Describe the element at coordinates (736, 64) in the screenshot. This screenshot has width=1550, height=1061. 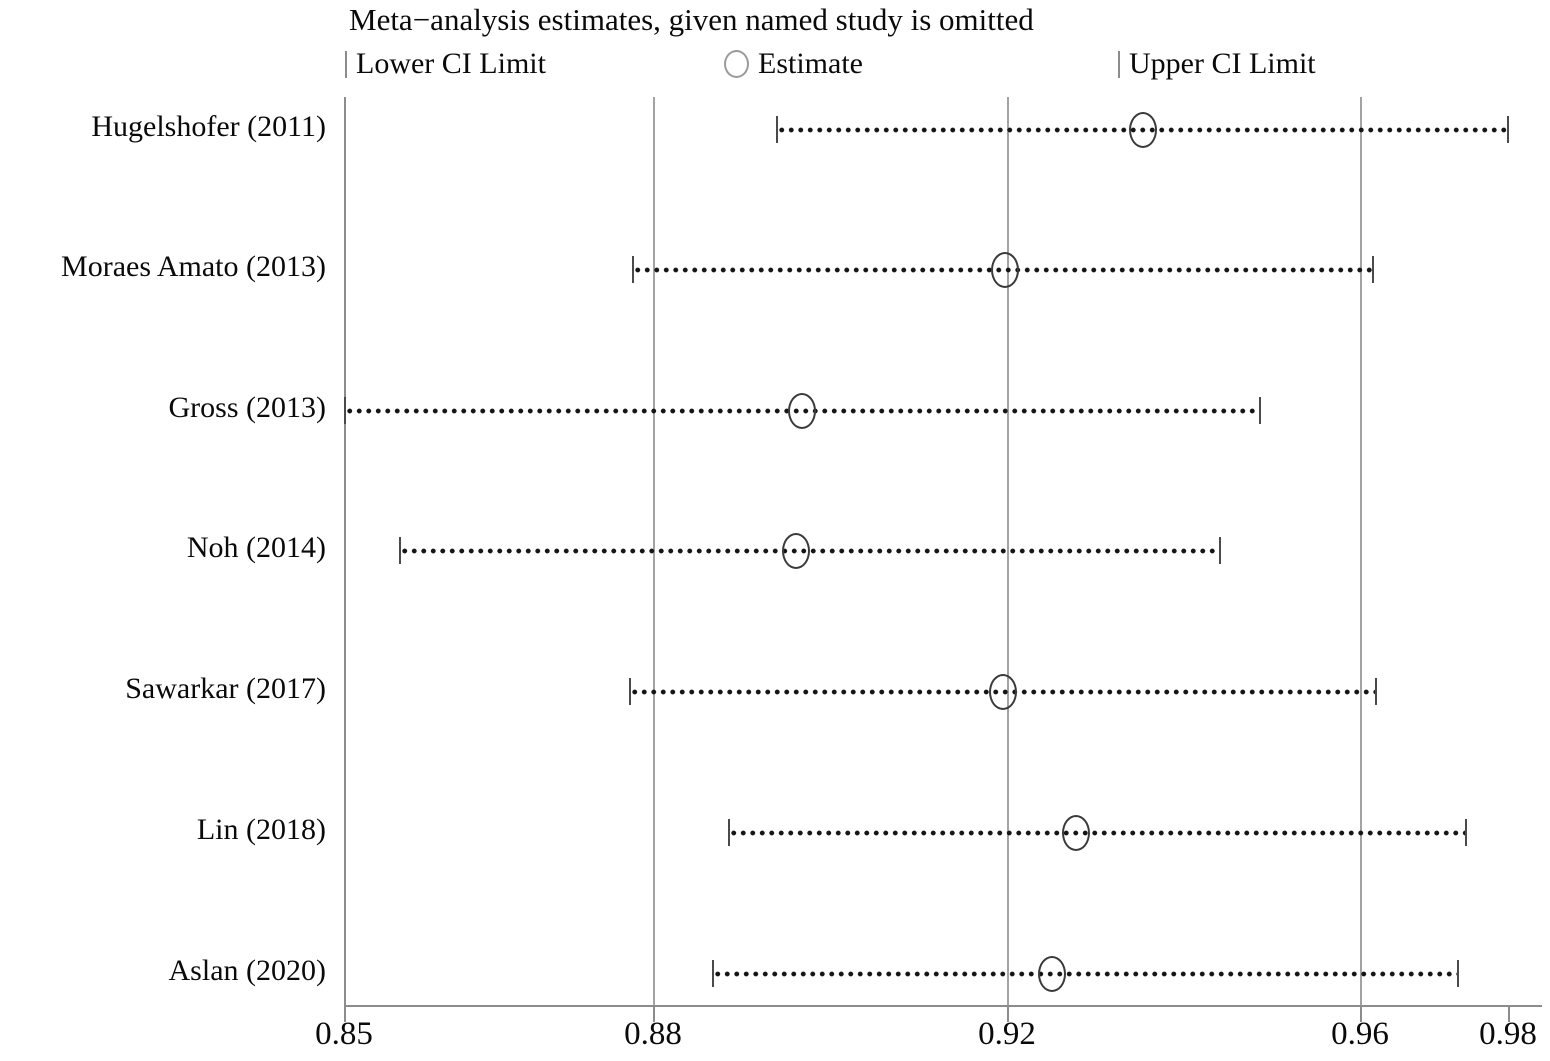
I see `estimate-marker-icon` at that location.